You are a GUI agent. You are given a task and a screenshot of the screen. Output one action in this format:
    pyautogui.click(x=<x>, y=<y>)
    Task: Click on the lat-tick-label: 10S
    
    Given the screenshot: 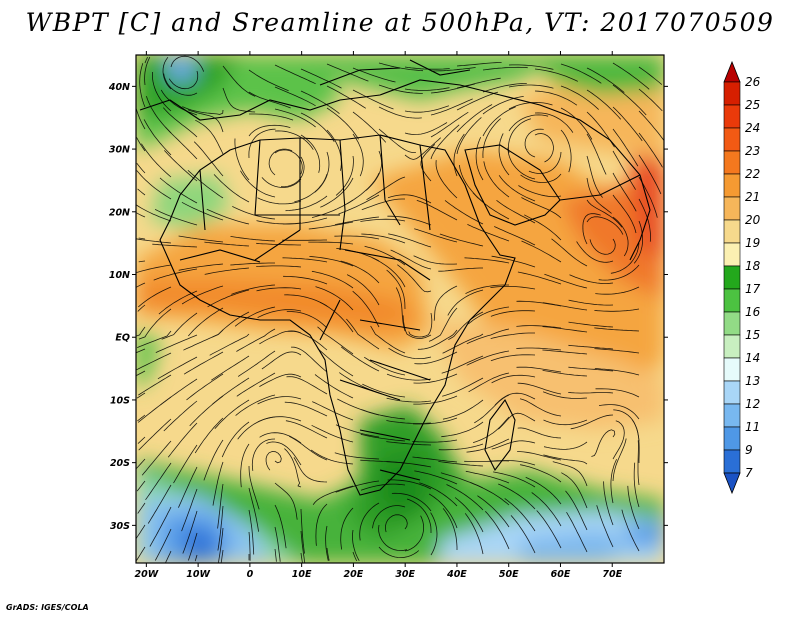 What is the action you would take?
    pyautogui.click(x=120, y=400)
    